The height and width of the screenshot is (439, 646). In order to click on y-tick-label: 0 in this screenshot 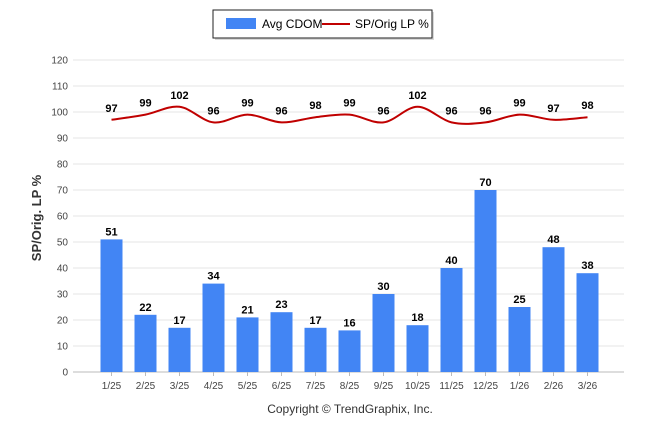, I will do `click(65, 373)`.